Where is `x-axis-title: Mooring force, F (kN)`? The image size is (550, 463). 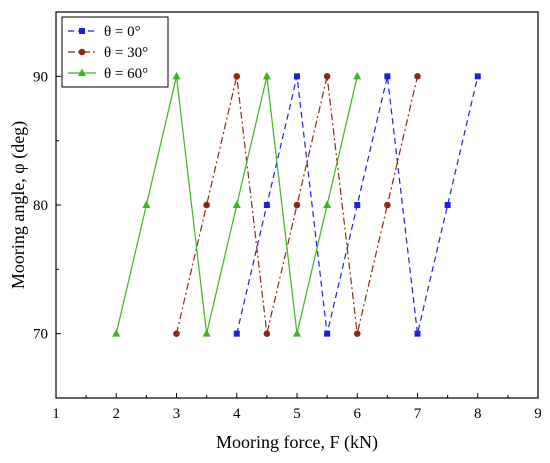
x-axis-title: Mooring force, F (kN) is located at coordinates (297, 442).